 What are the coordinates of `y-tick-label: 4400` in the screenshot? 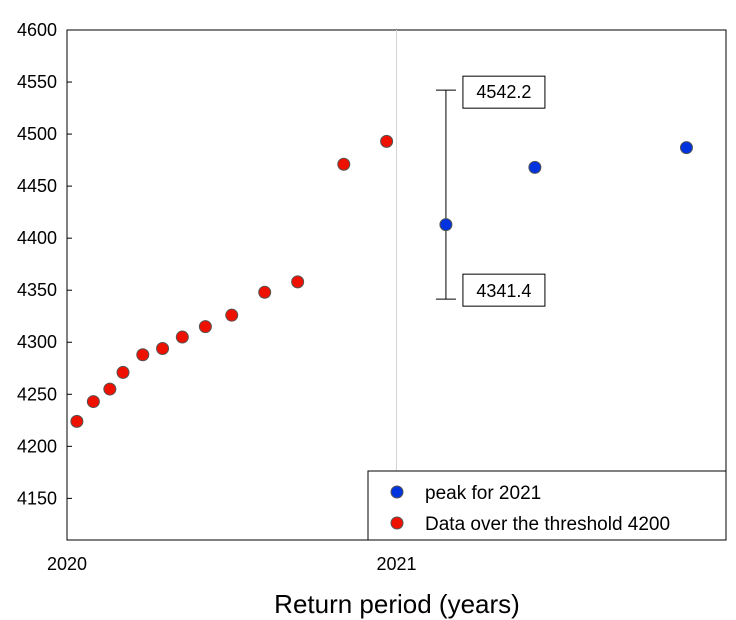 It's located at (37, 238).